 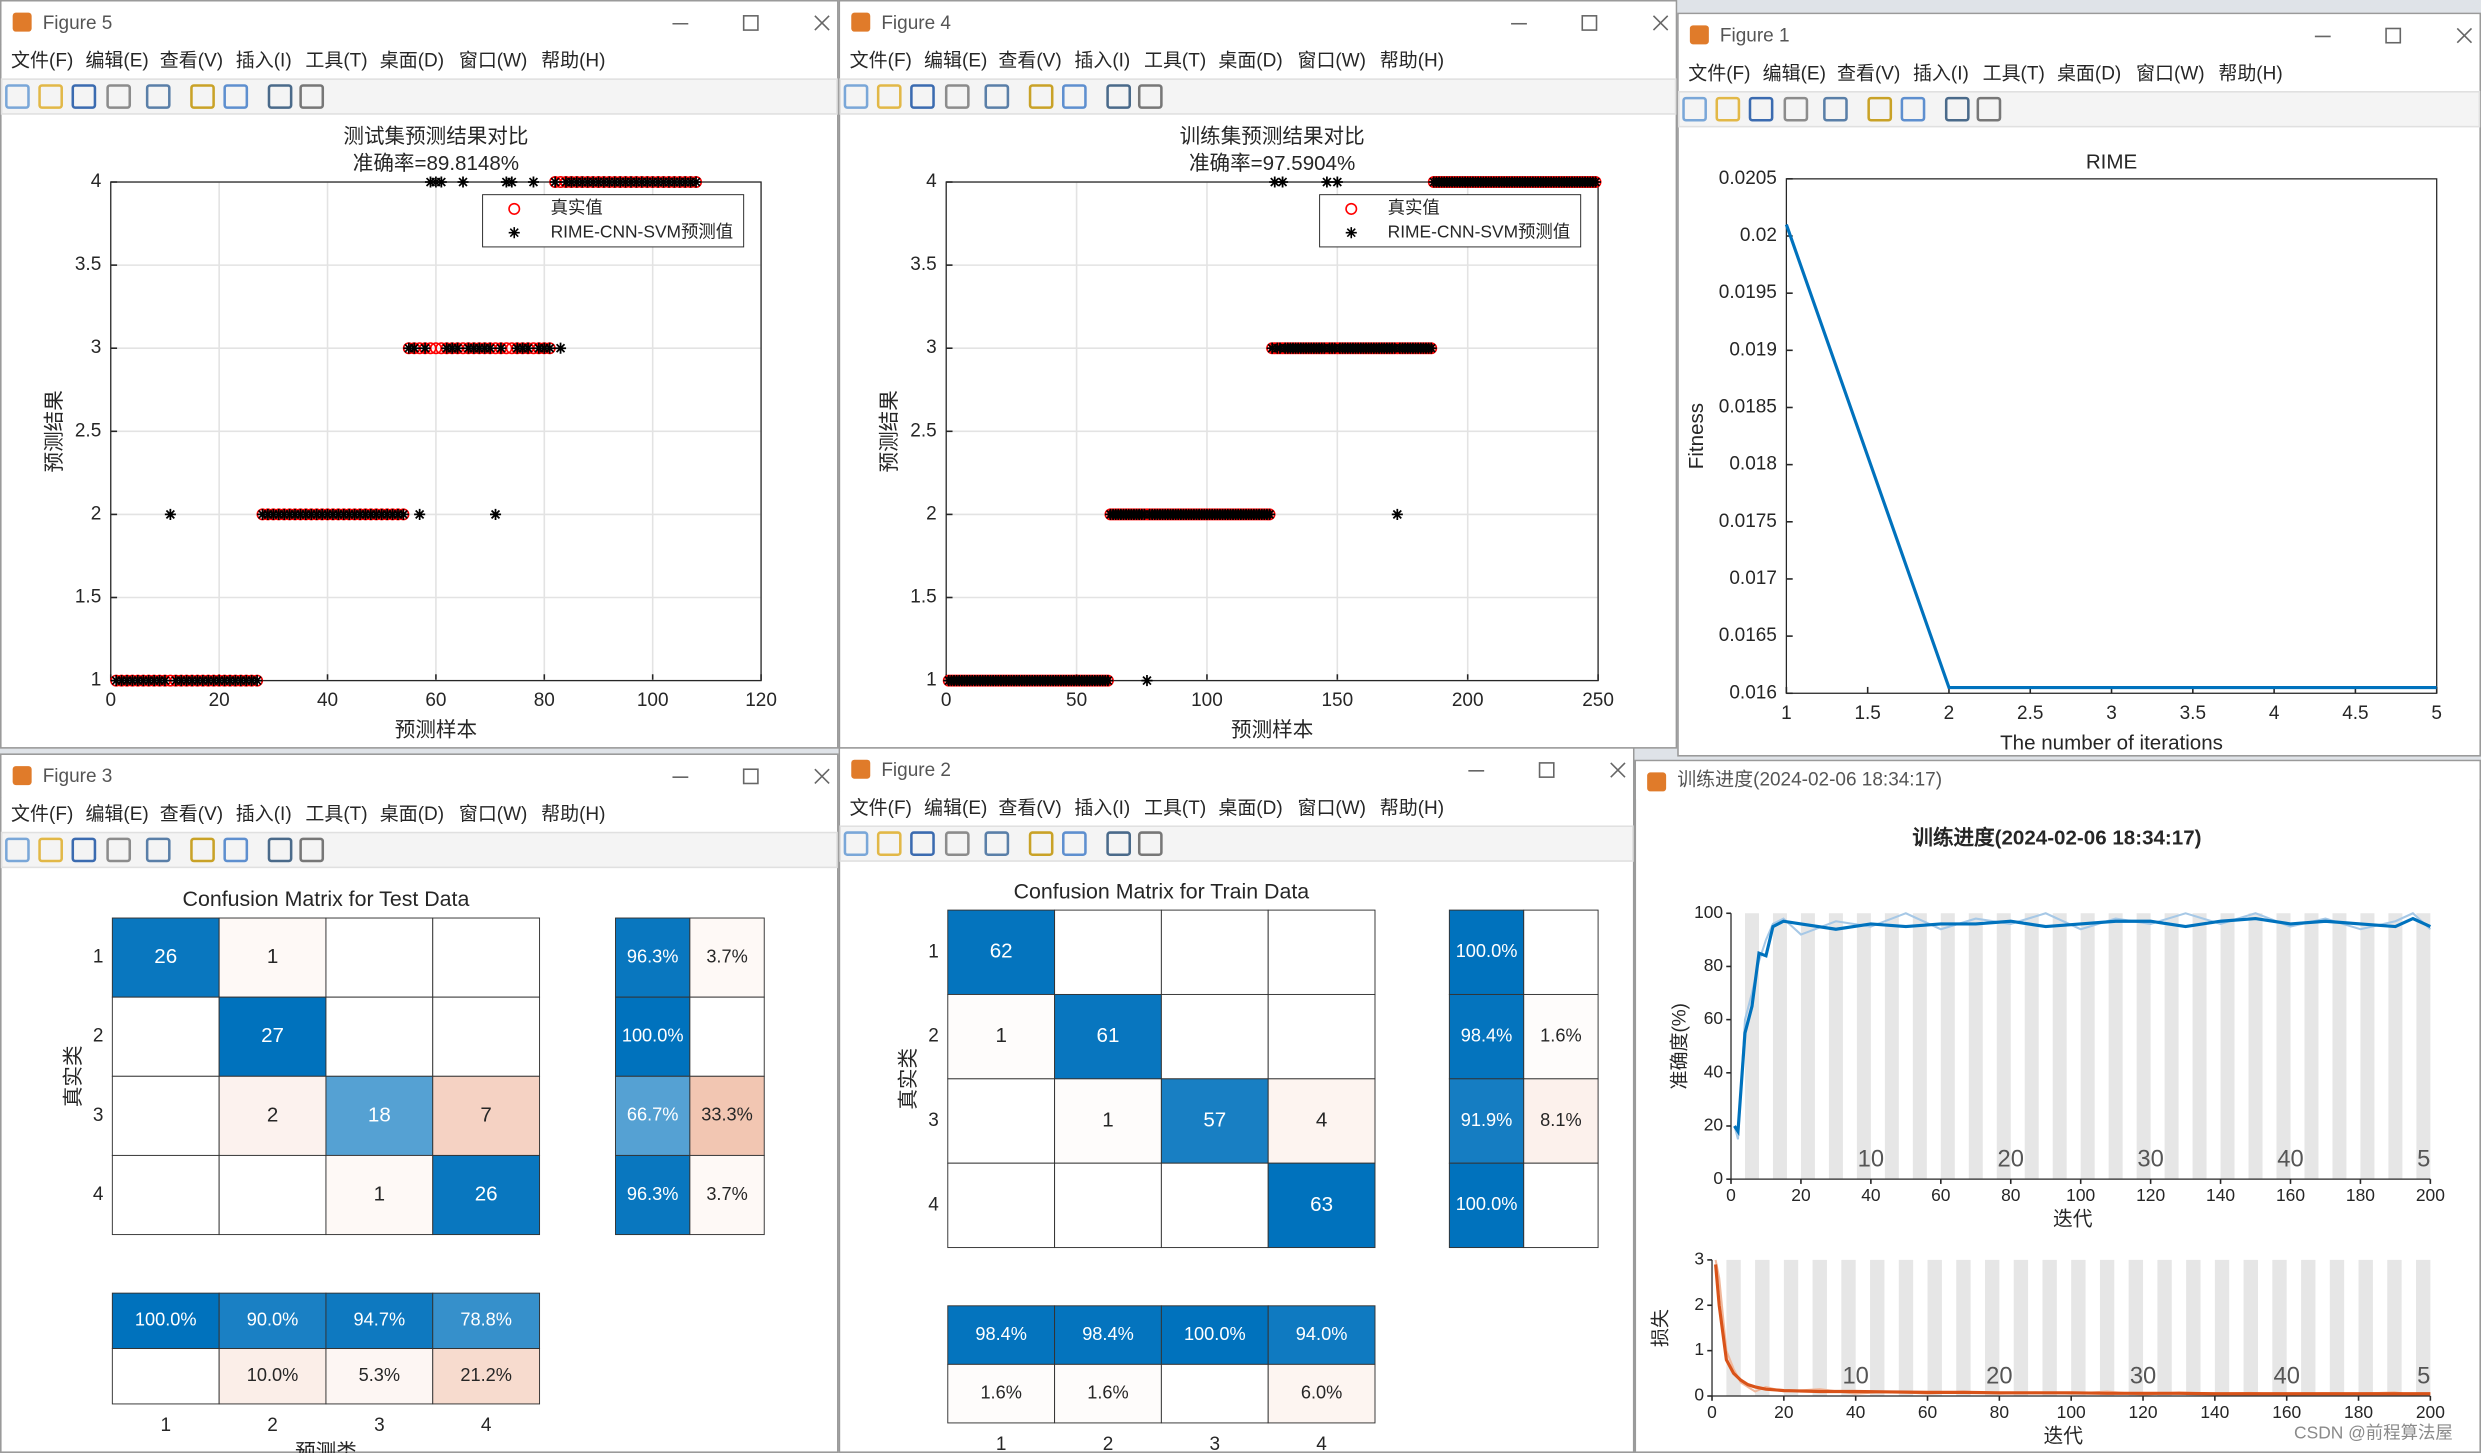 I want to click on empty-cell, so click(x=1214, y=952).